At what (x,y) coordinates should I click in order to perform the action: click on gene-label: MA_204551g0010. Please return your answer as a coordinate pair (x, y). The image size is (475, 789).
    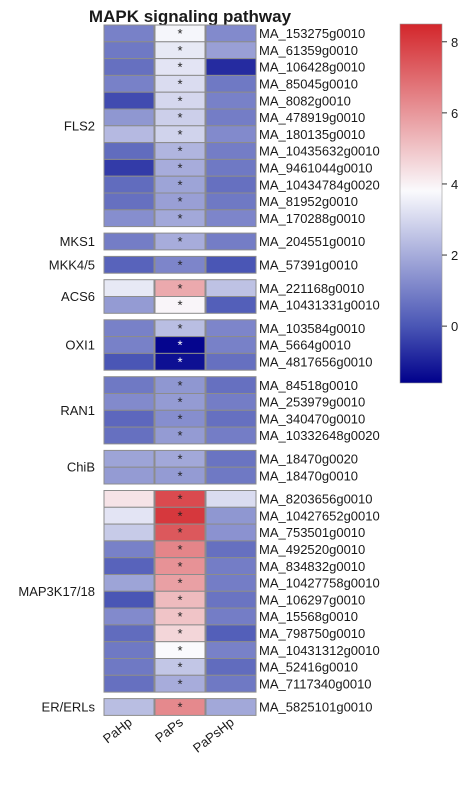
    Looking at the image, I should click on (312, 241).